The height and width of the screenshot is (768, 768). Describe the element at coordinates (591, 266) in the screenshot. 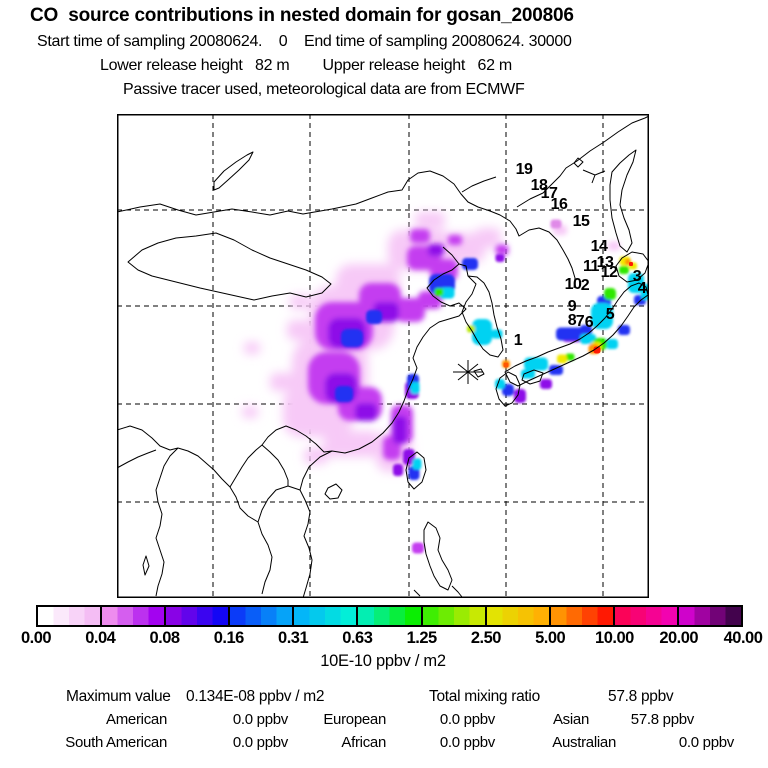

I see `receptor-label-11: 11` at that location.